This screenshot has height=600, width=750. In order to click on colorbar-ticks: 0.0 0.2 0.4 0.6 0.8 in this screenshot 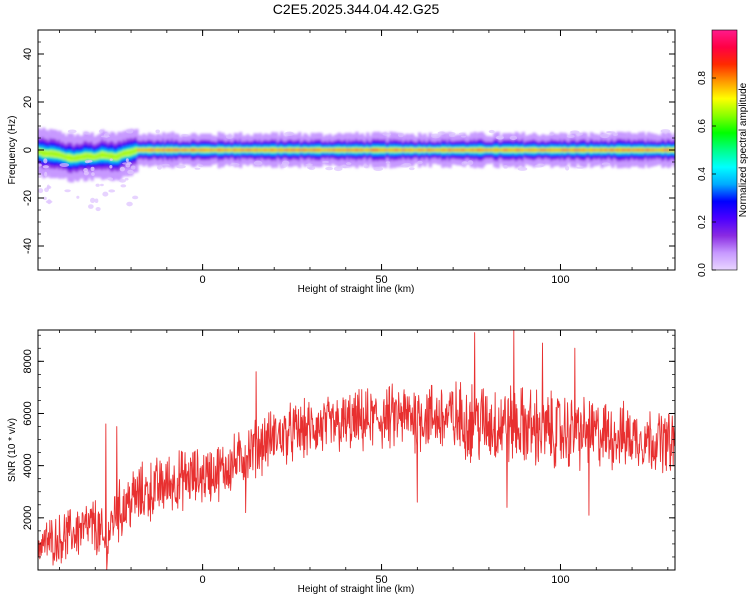, I will do `click(706, 174)`.